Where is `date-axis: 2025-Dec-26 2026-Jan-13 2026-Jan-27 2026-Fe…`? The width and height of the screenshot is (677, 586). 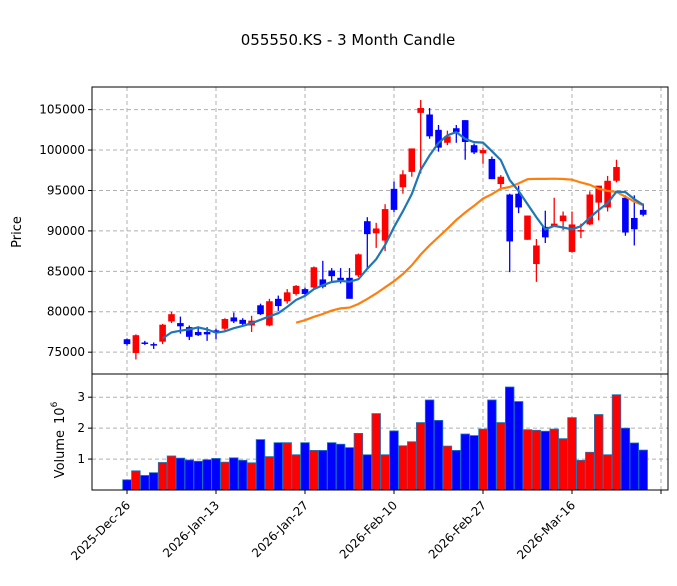
date-axis: 2025-Dec-26 2026-Jan-13 2026-Jan-27 2026-Fe… is located at coordinates (365, 526).